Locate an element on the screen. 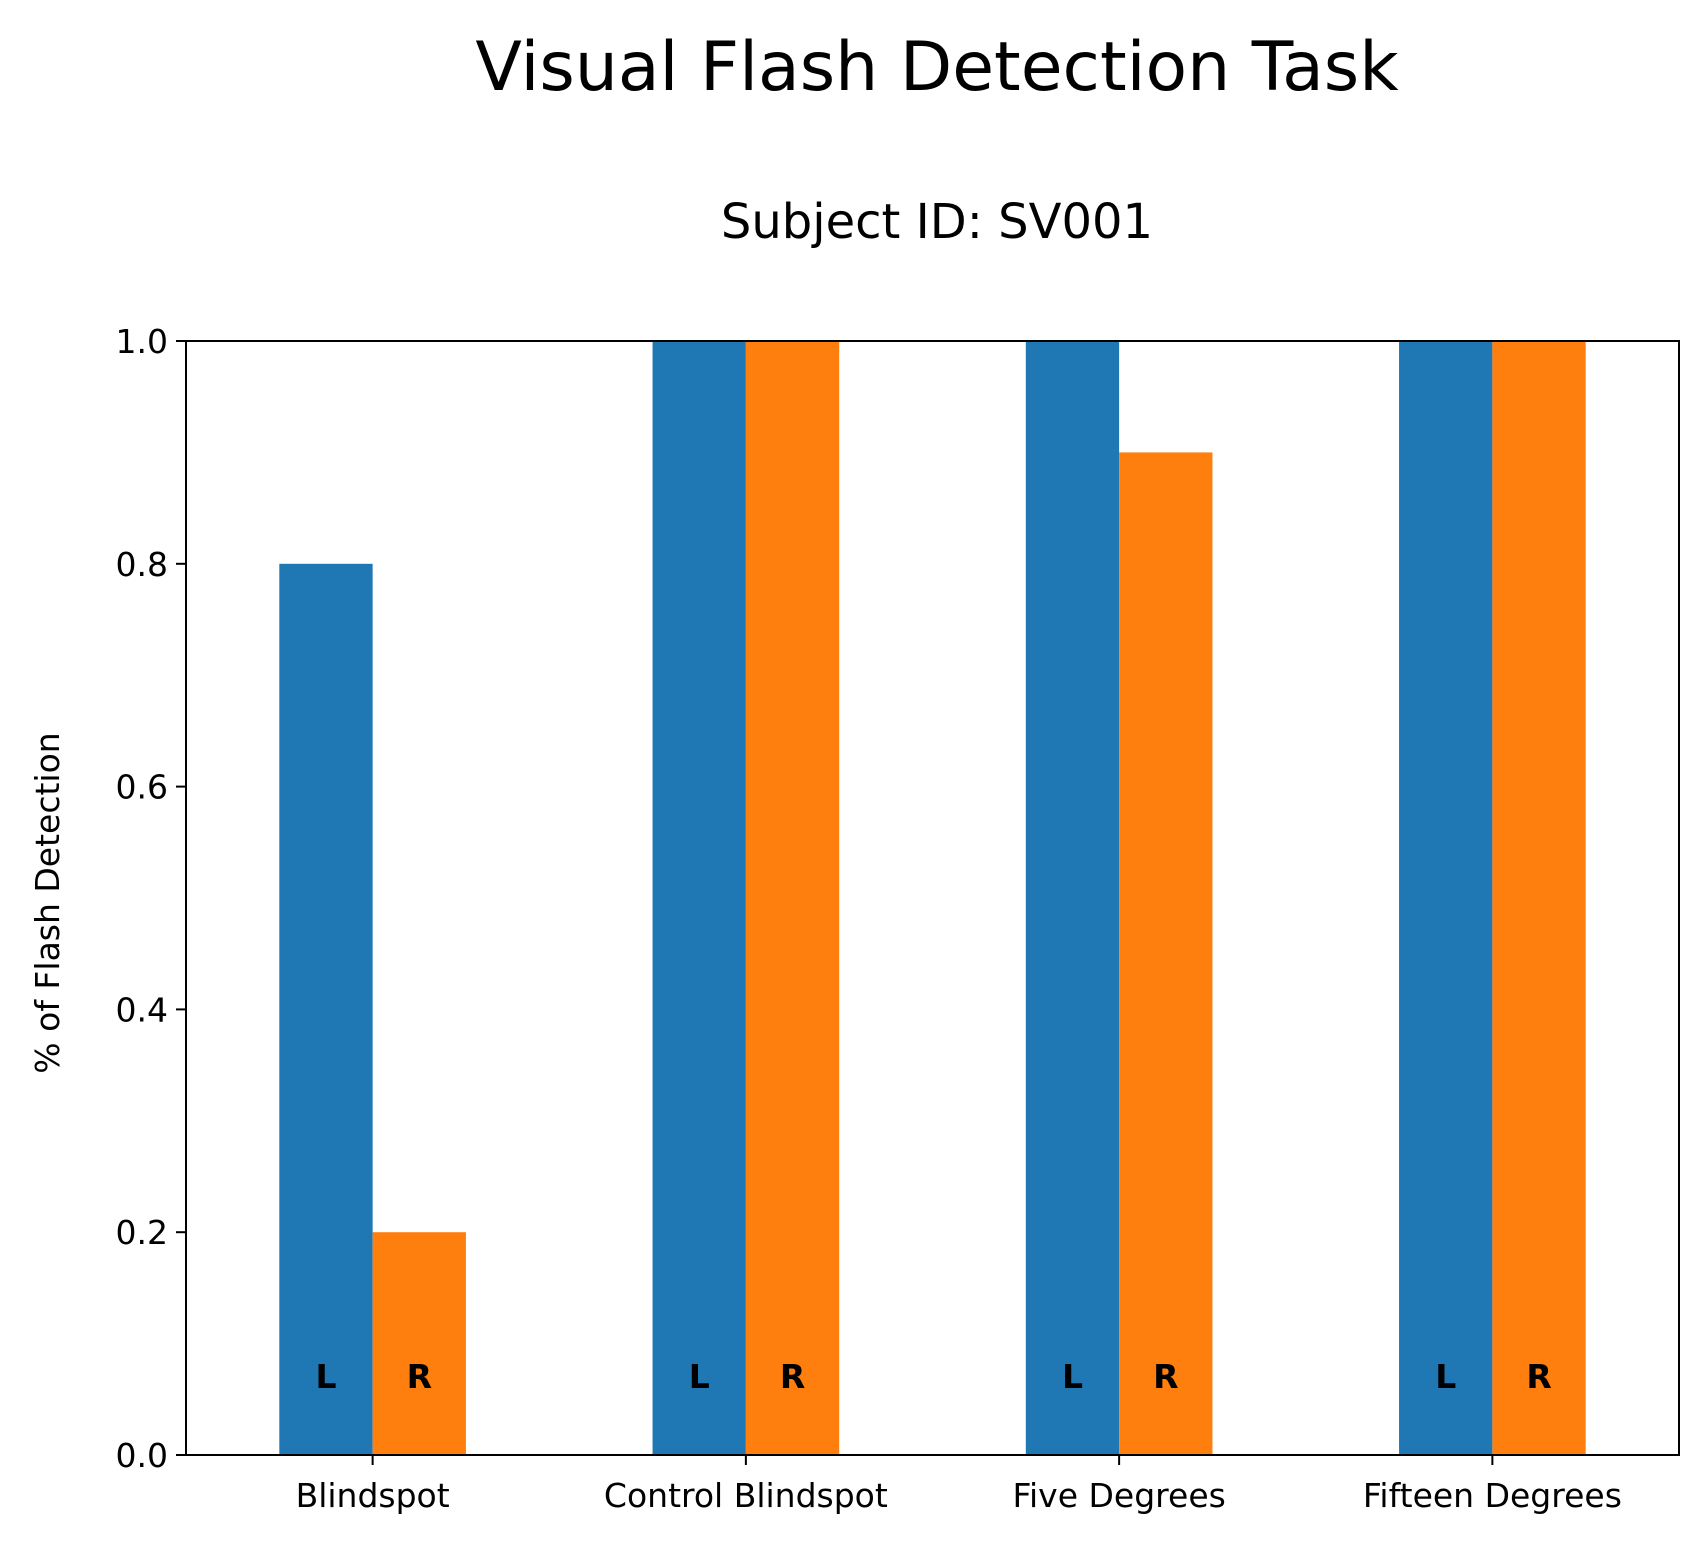  y-tick-label: 0.4 is located at coordinates (142, 1009).